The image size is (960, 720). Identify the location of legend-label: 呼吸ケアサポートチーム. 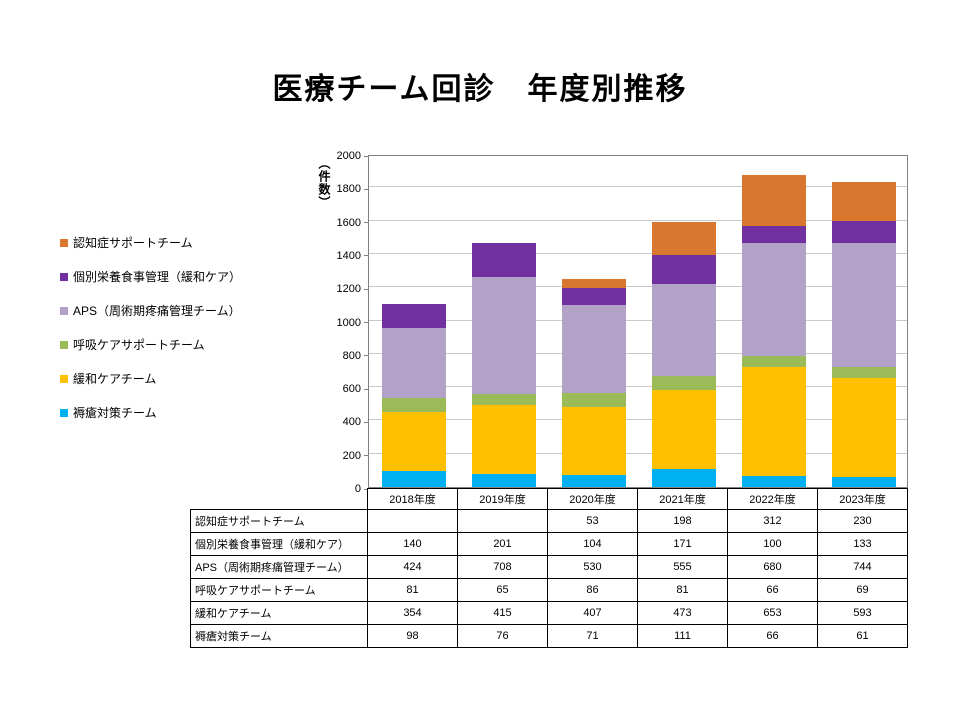
(139, 345).